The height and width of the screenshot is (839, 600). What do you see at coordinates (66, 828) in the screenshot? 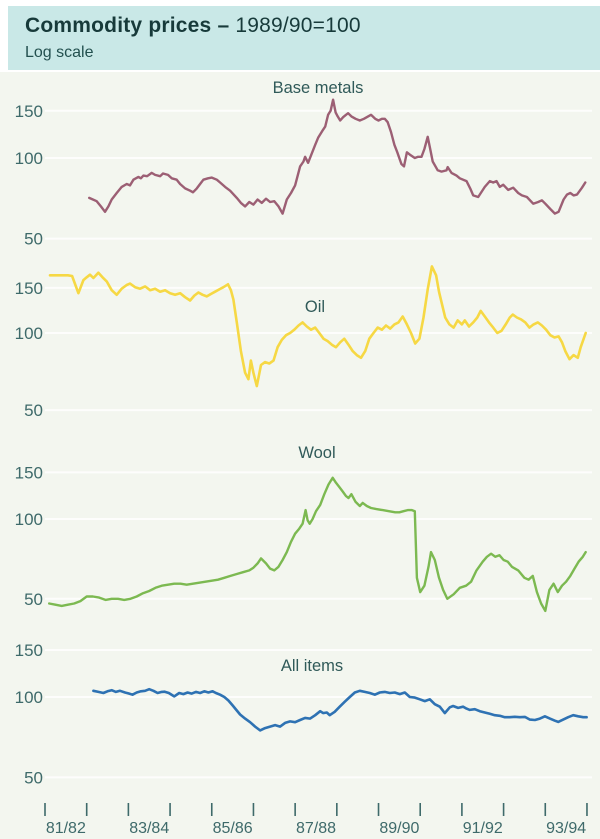
I see `x-axis-label-81-82: 81/82` at bounding box center [66, 828].